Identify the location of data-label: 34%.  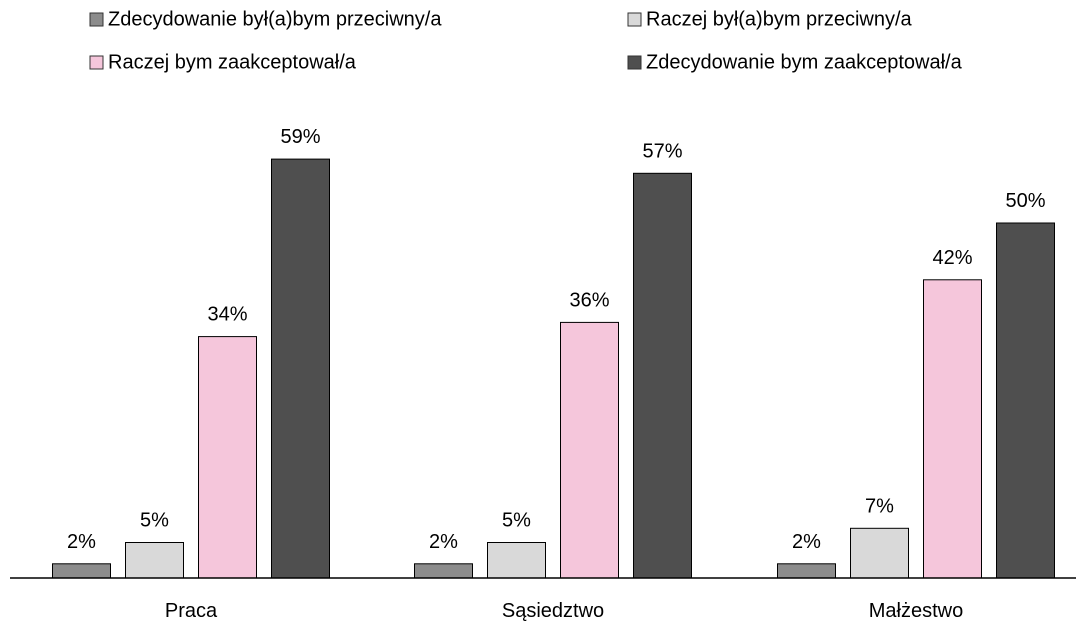
(227, 315).